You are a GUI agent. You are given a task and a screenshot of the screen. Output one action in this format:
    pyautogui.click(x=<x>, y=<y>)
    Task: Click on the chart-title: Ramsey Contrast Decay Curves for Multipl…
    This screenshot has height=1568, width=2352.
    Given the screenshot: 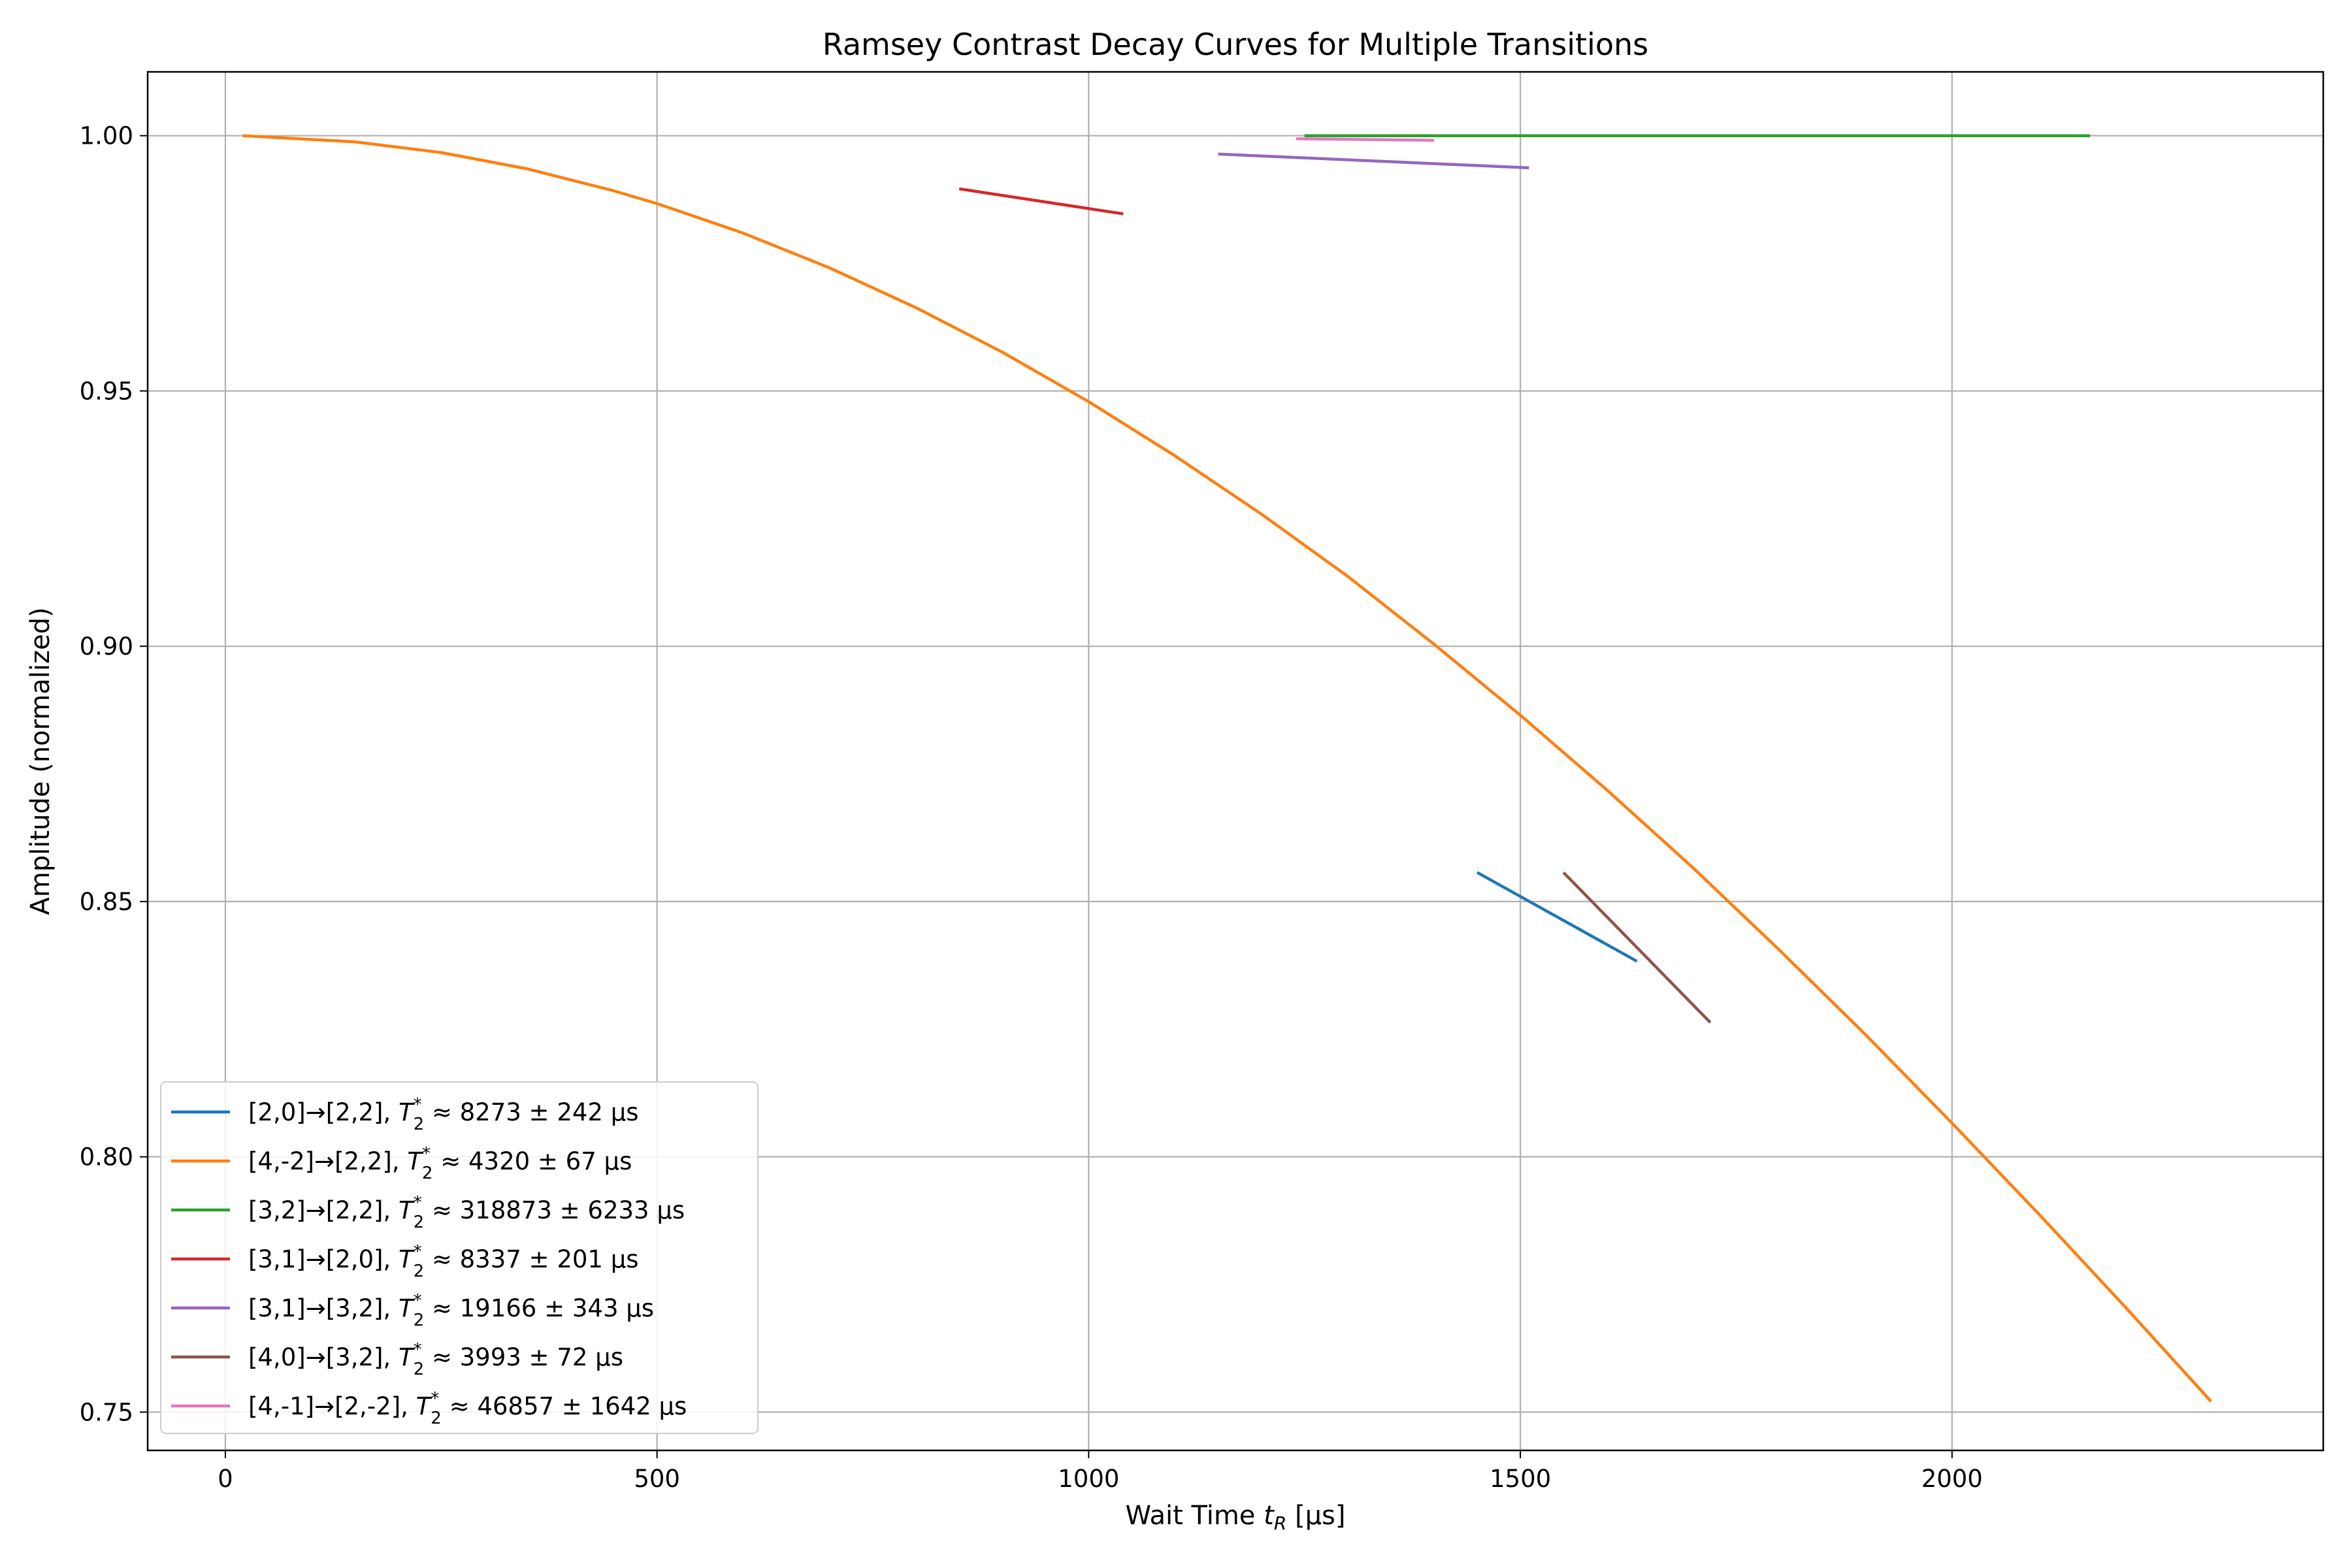 What is the action you would take?
    pyautogui.click(x=1235, y=44)
    